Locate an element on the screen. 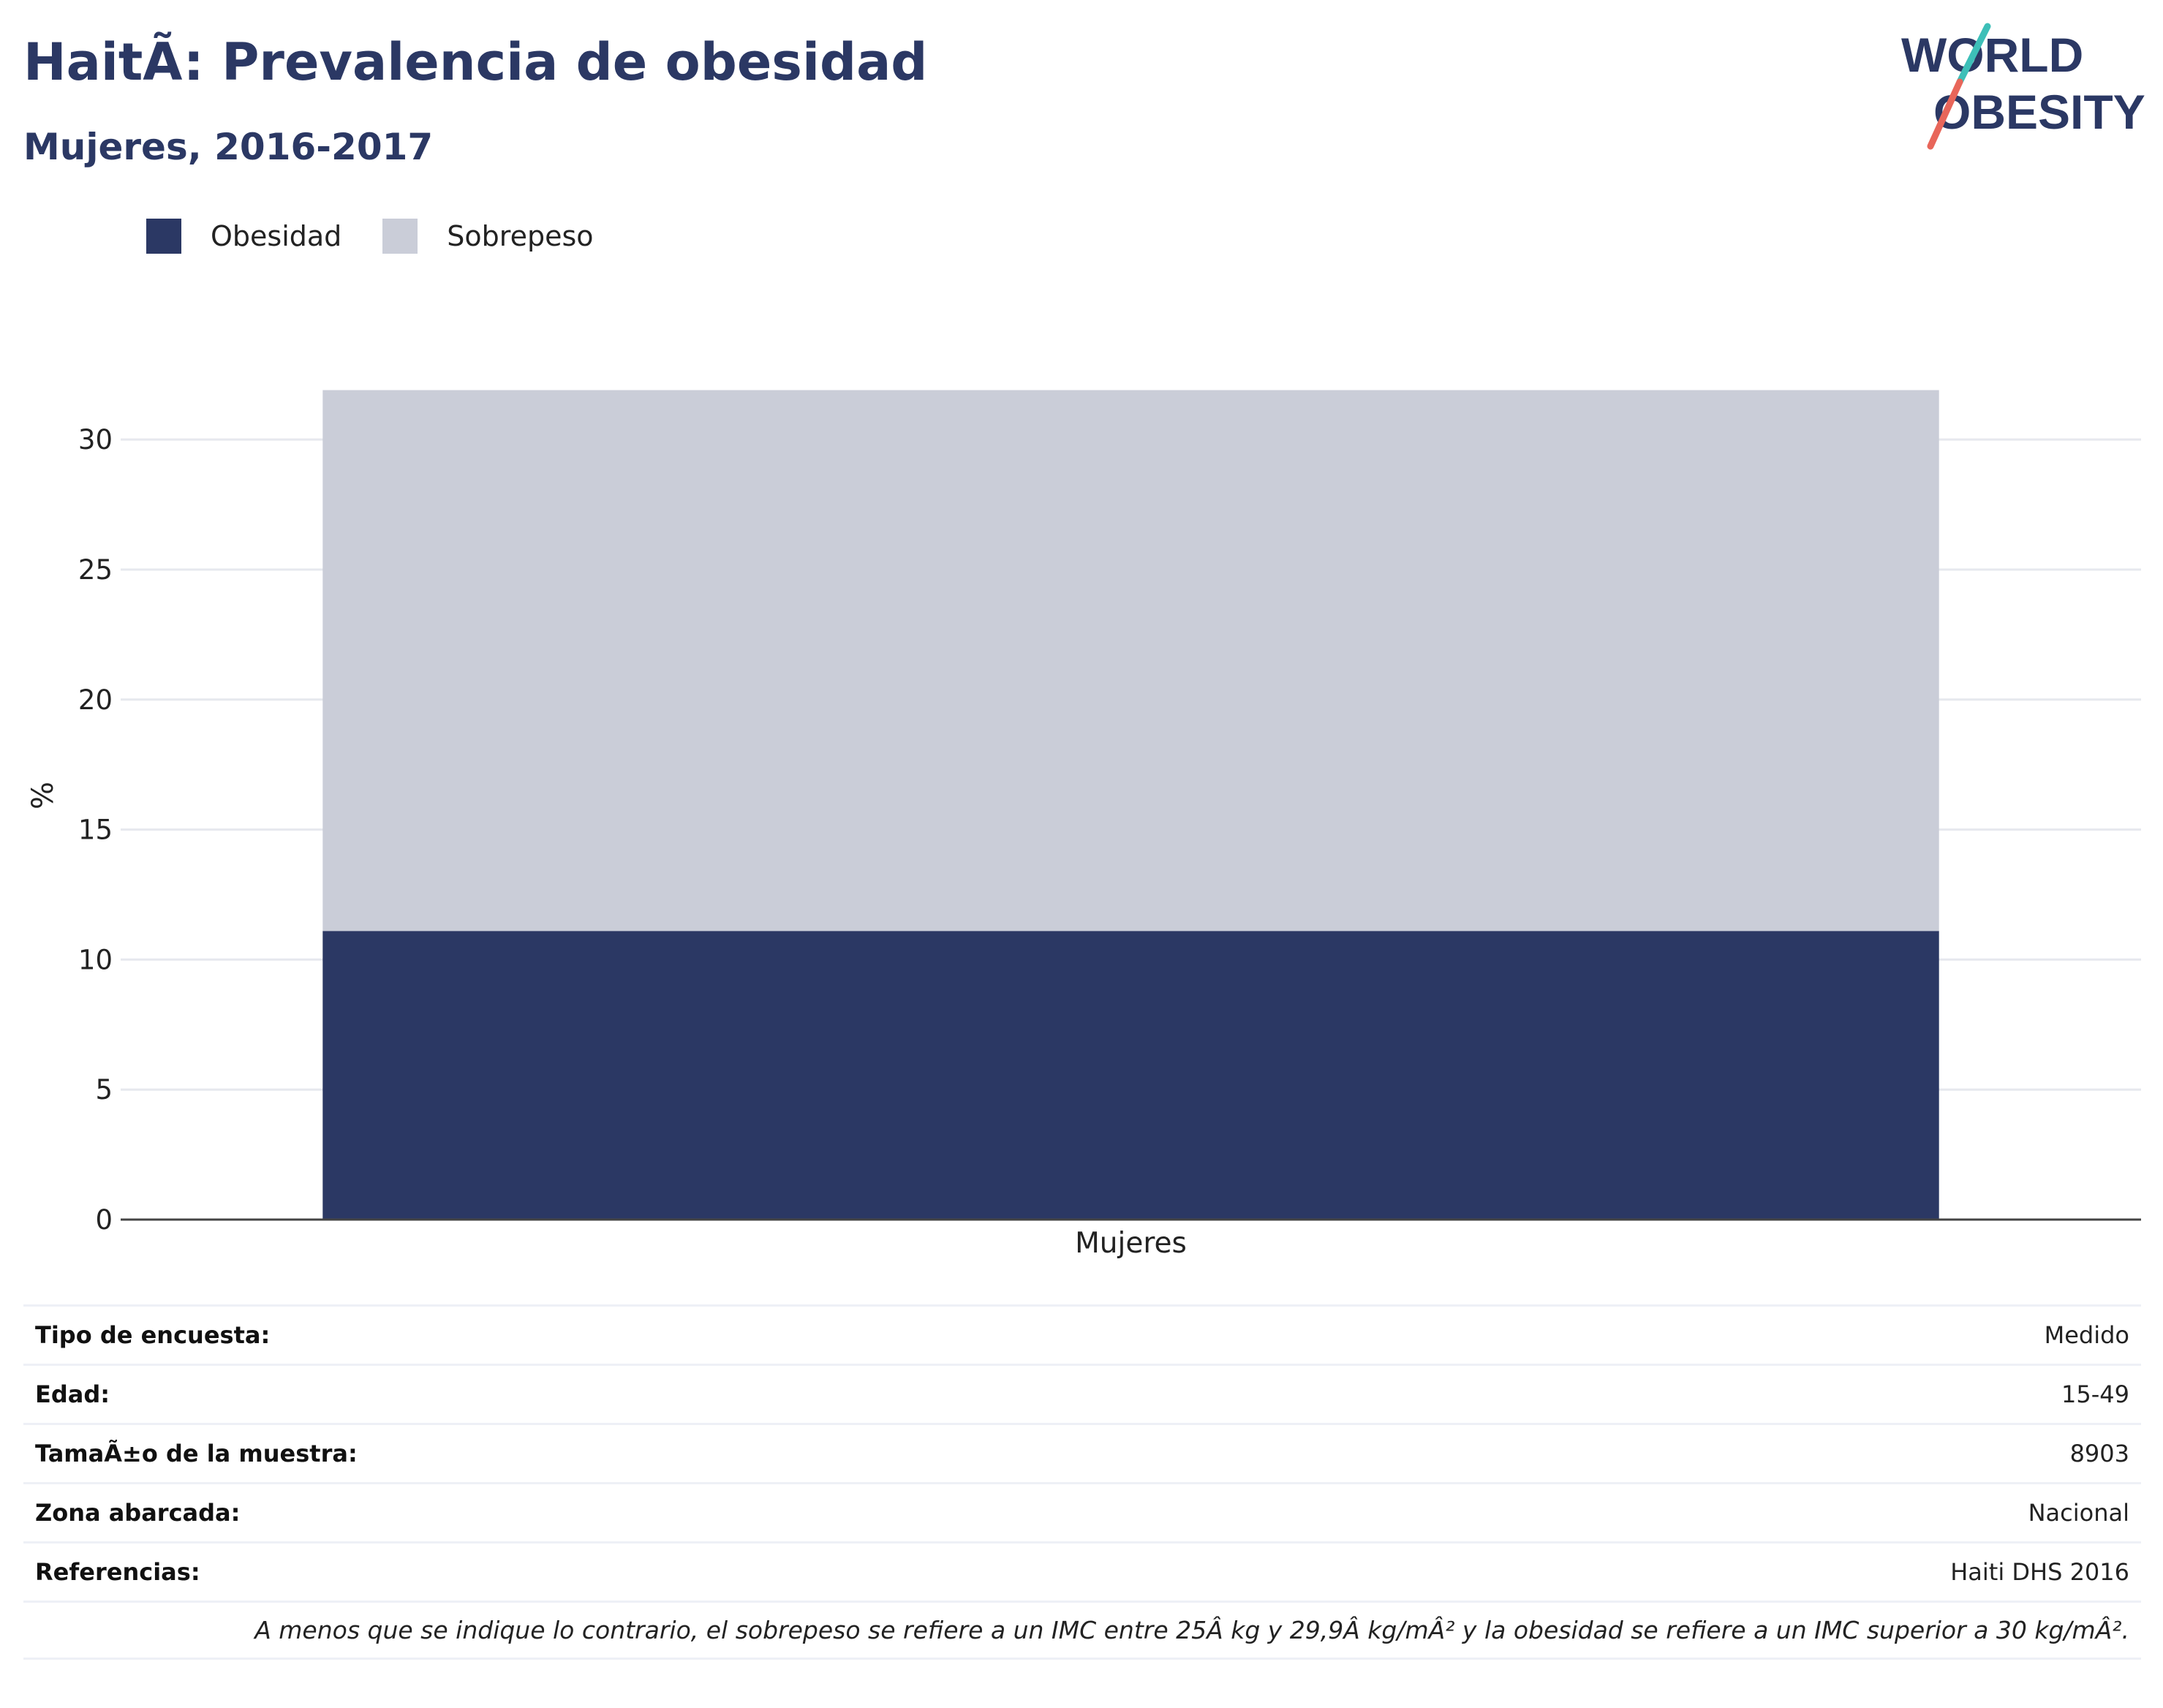 This screenshot has width=2163, height=1708. y-tick-label: 30 is located at coordinates (96, 440).